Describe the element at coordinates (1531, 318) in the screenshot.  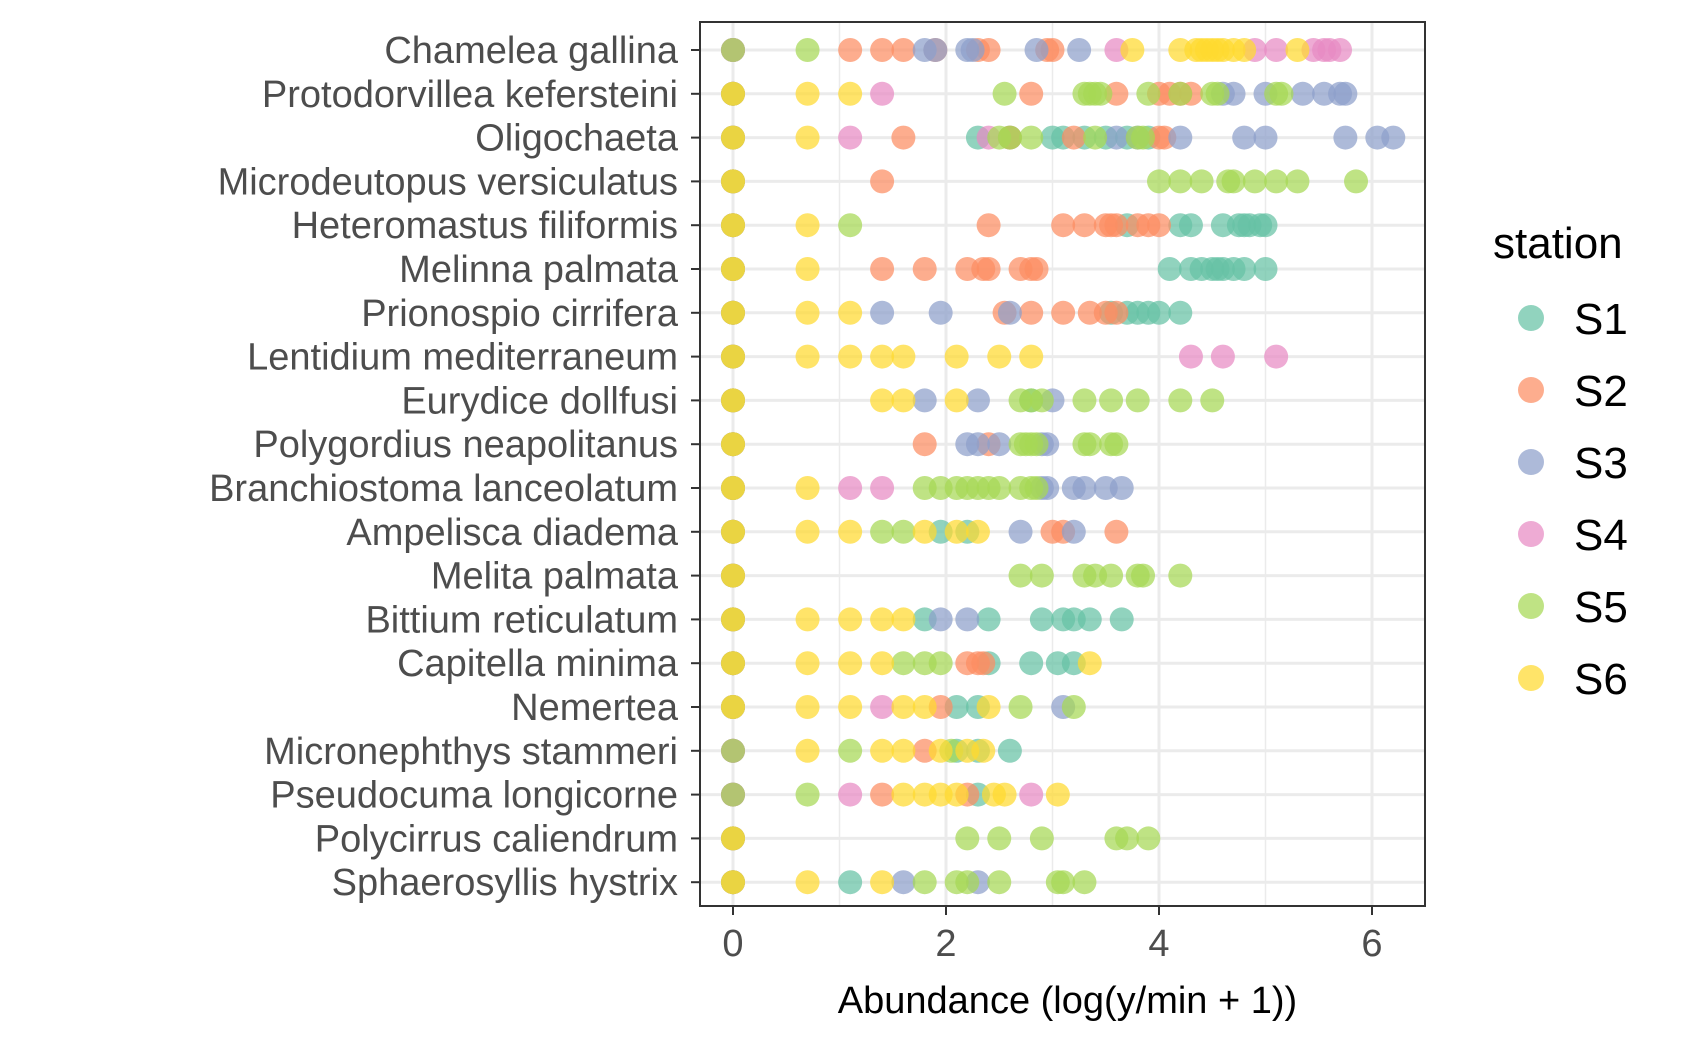
I see `legend-key` at that location.